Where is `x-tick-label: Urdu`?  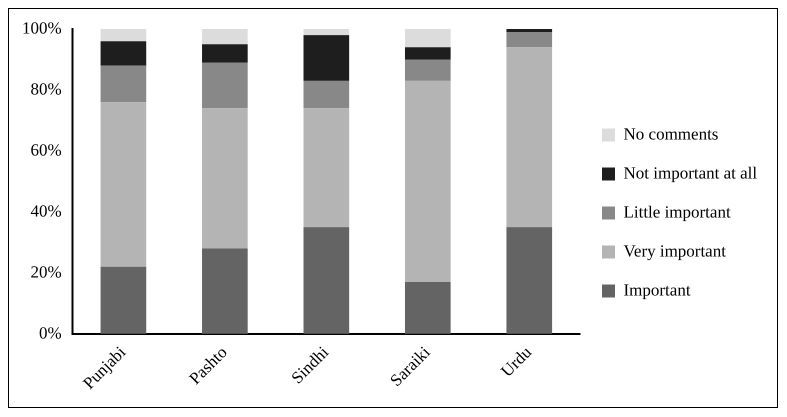
x-tick-label: Urdu is located at coordinates (516, 361).